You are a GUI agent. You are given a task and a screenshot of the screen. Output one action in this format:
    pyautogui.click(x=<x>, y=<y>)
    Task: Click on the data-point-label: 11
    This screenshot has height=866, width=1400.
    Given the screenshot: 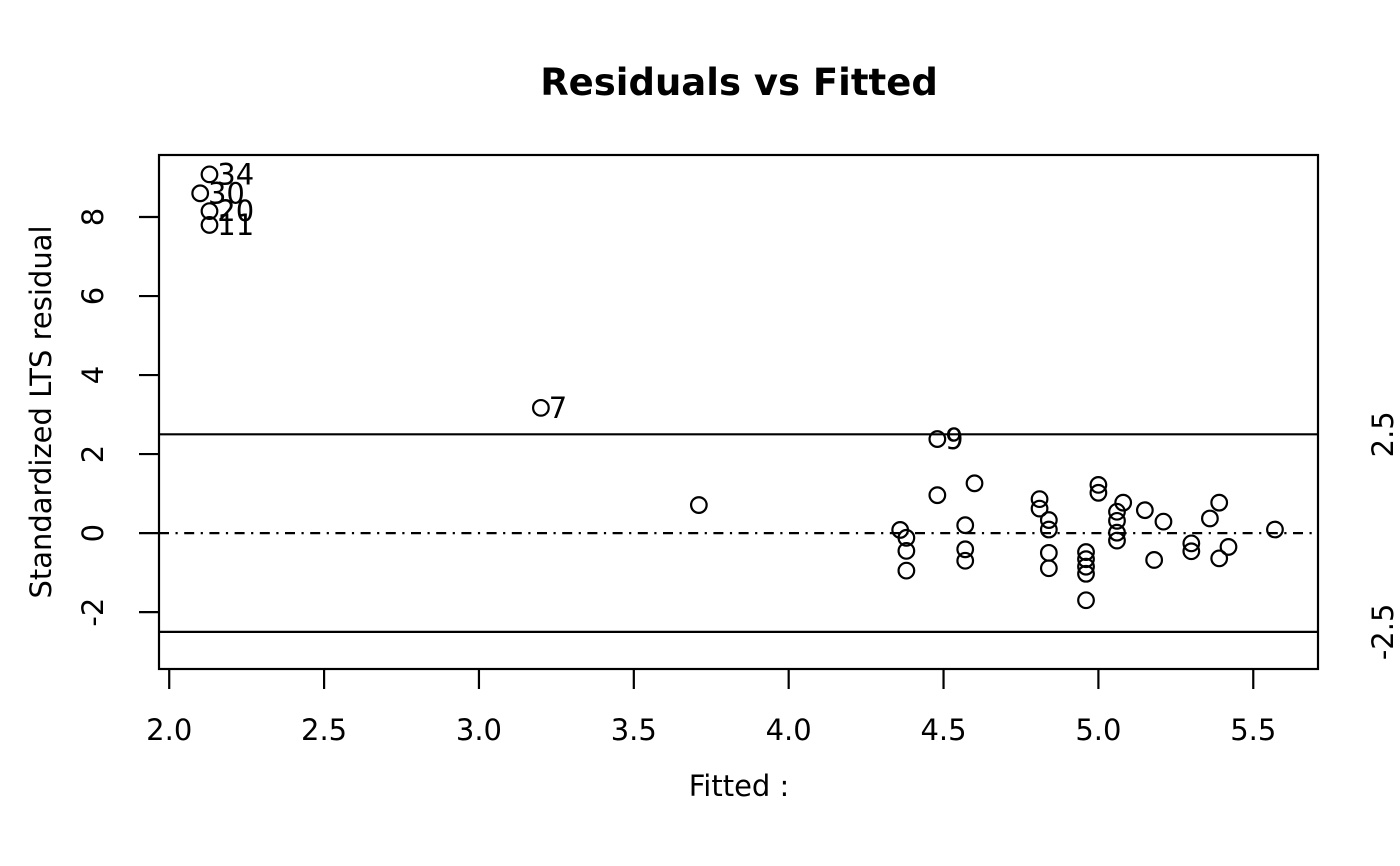 What is the action you would take?
    pyautogui.click(x=235, y=225)
    